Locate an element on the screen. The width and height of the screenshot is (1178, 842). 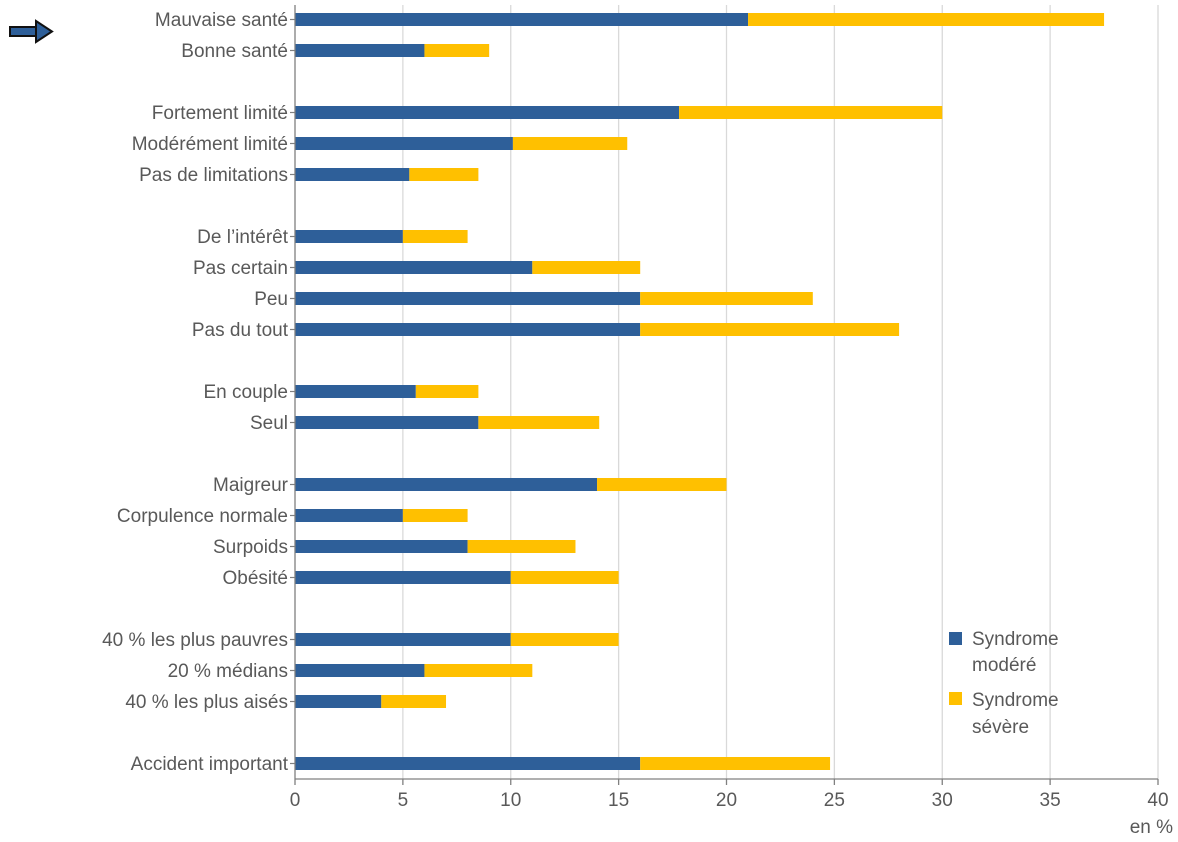
category-label: Pas de limitations is located at coordinates (213, 175).